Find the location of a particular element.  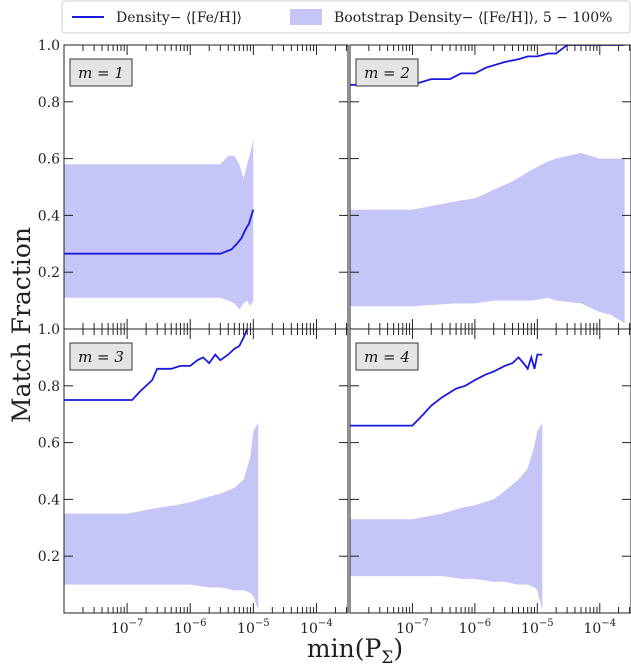

panel-label: m = 2 is located at coordinates (387, 72).